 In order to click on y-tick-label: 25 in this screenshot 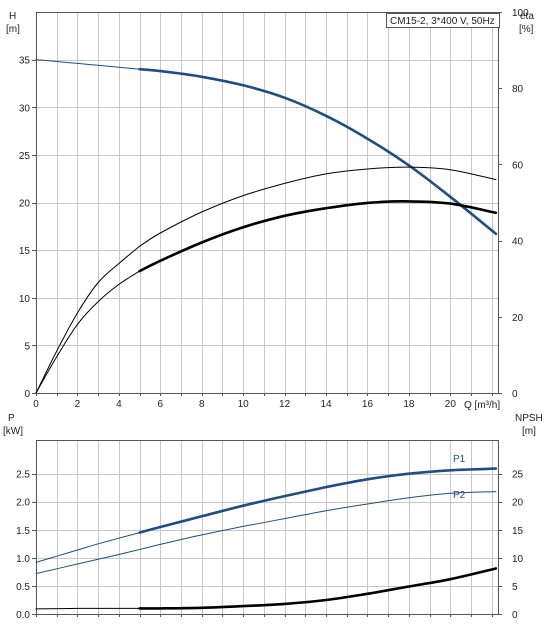, I will do `click(25, 156)`.